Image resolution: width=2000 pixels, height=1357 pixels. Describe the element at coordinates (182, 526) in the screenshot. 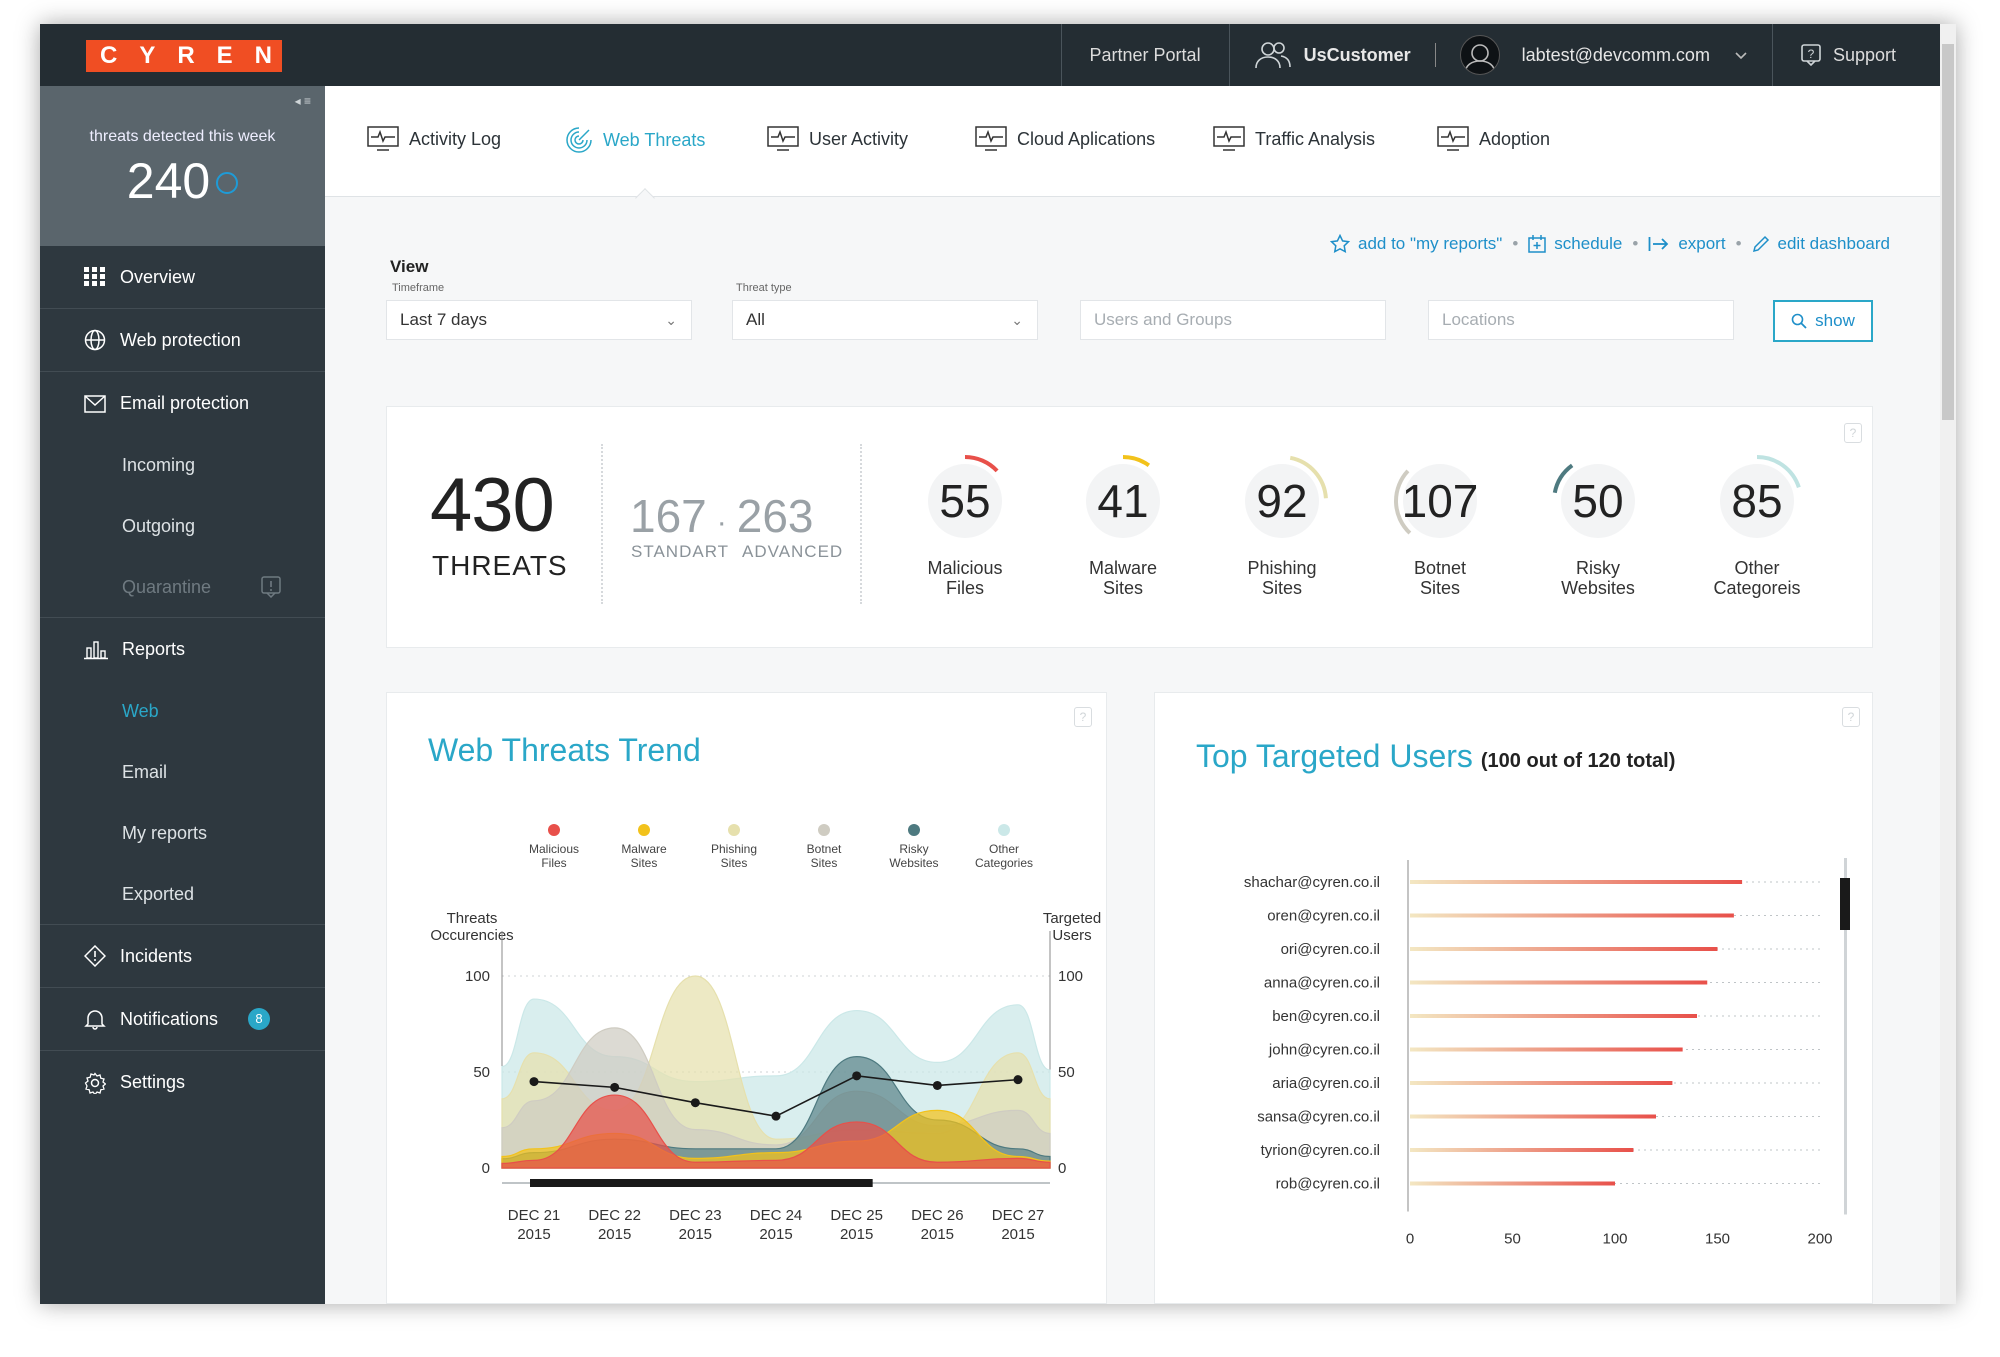

I see `sidebar-item-outgoing: Outgoing` at that location.